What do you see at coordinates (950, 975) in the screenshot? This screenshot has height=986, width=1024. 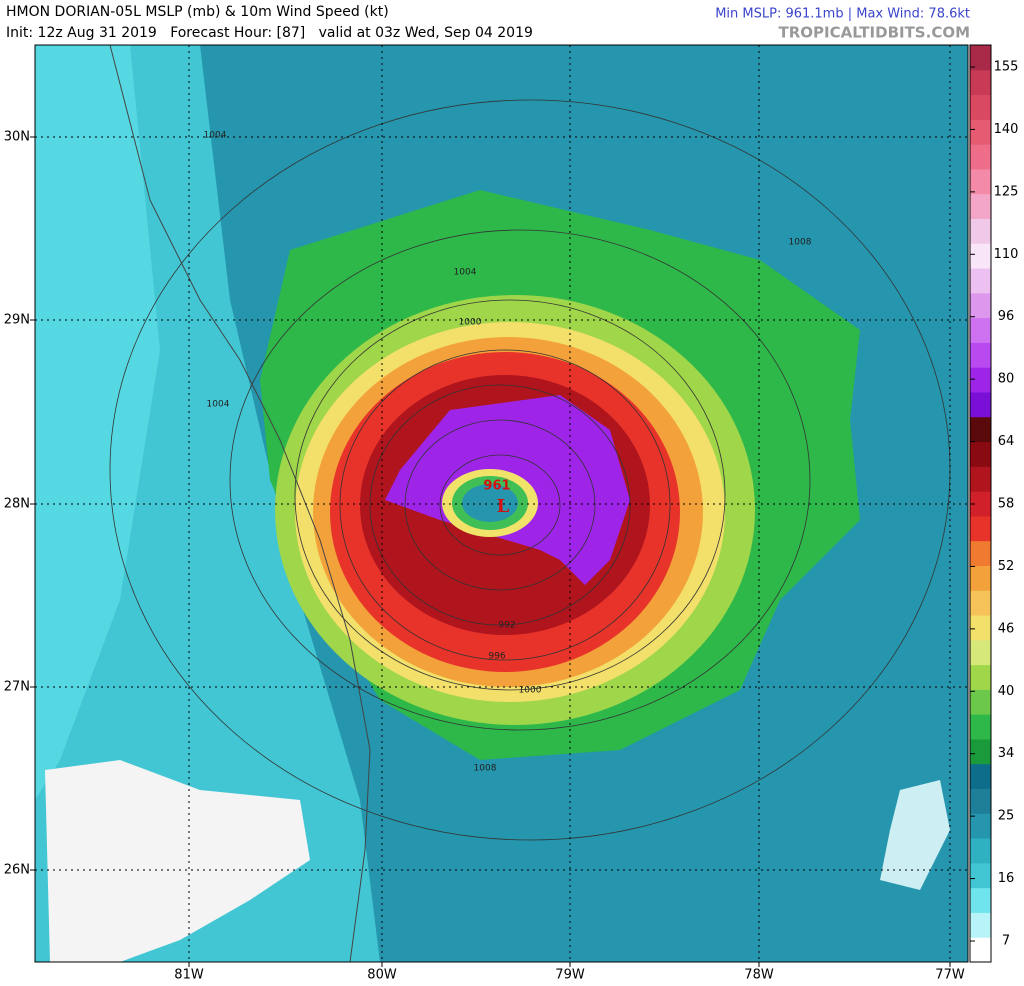 I see `lon-label: 77W` at bounding box center [950, 975].